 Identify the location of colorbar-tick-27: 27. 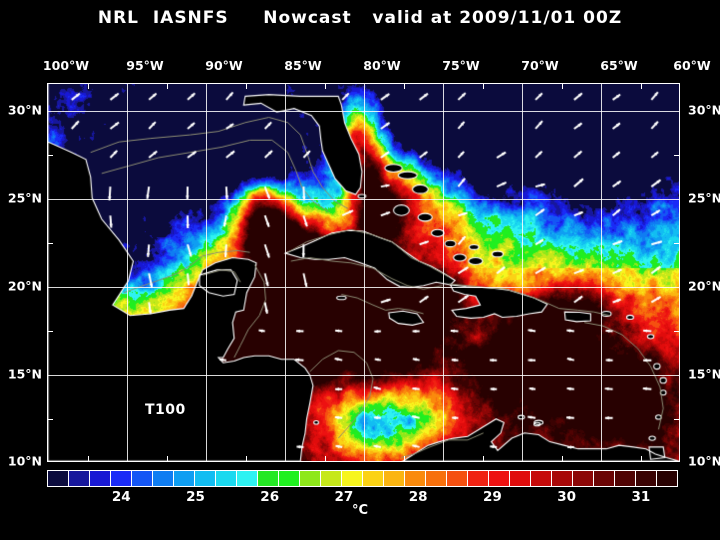
(344, 497).